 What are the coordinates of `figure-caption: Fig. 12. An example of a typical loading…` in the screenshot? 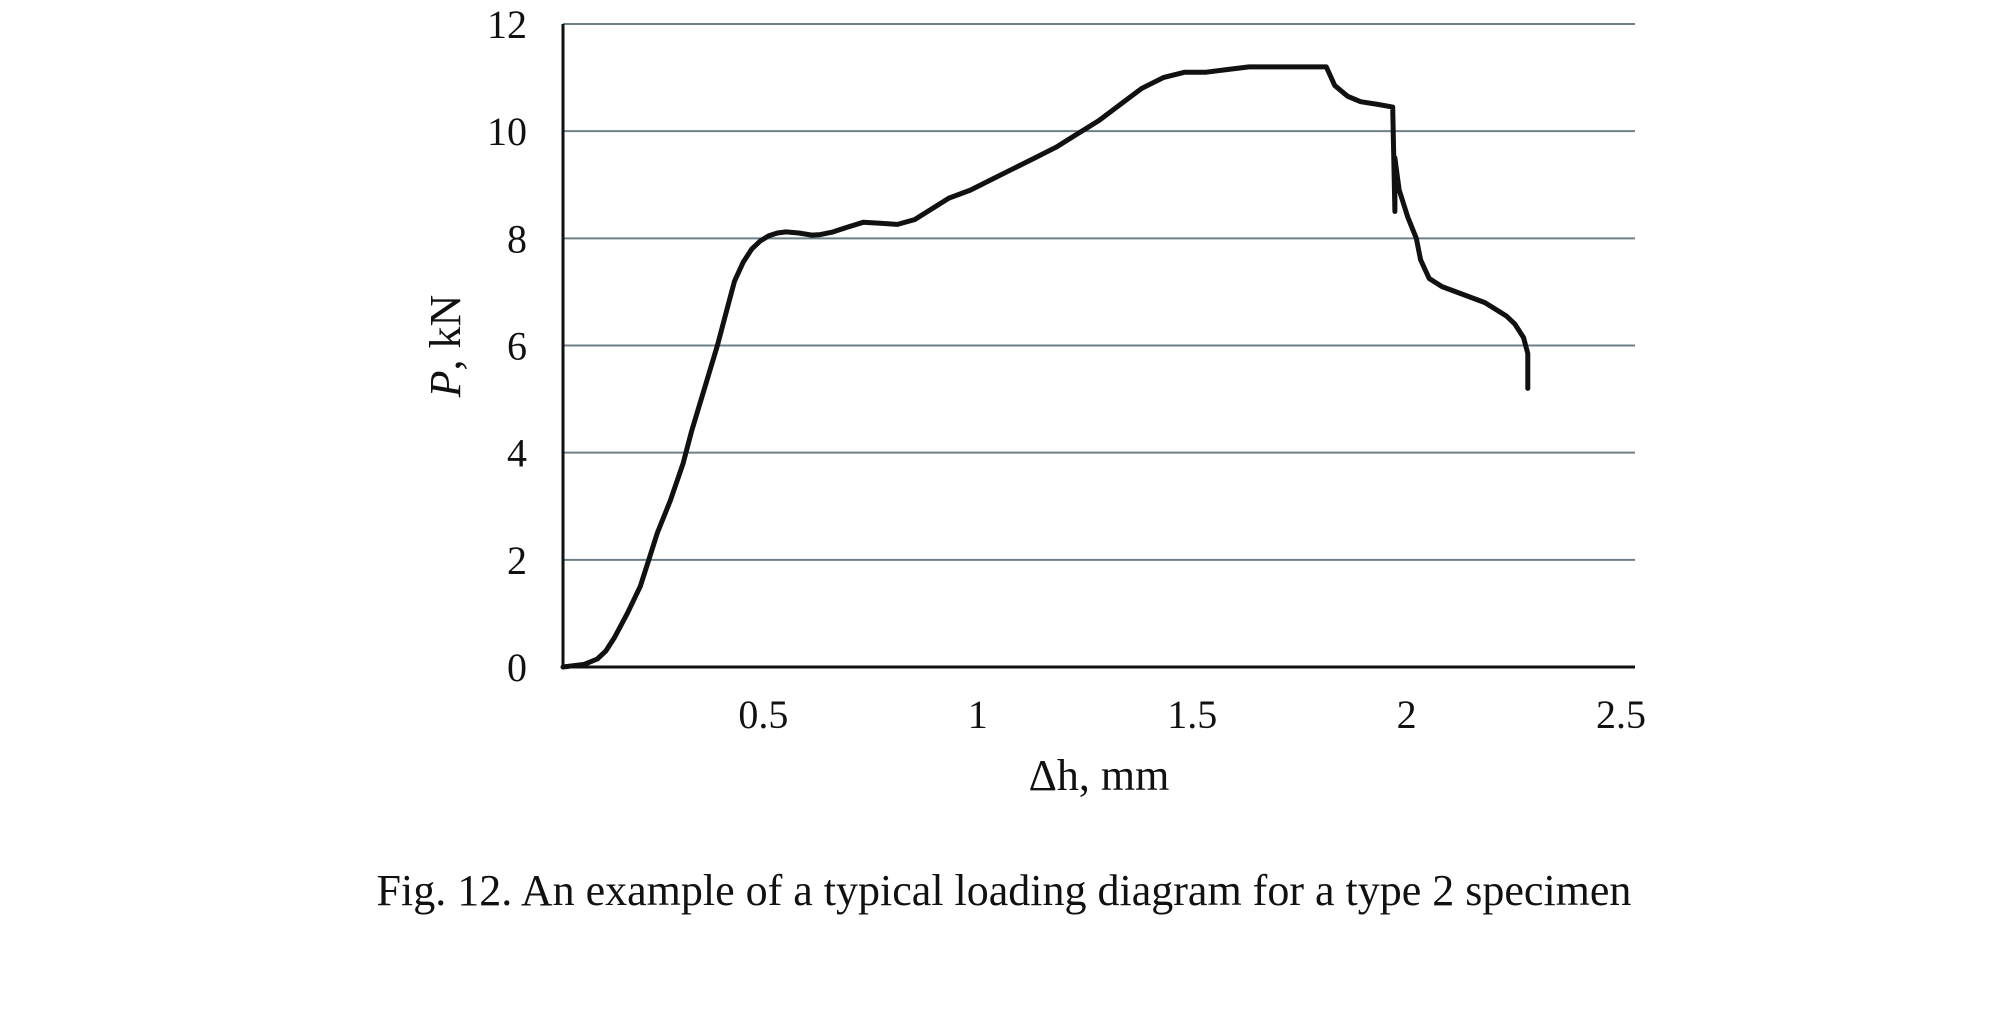 It's located at (1004, 890).